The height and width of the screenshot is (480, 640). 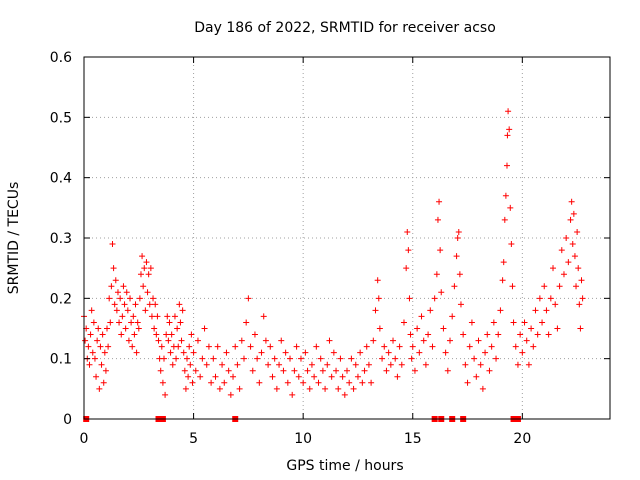 I want to click on x-tick-label: 20, so click(x=522, y=439).